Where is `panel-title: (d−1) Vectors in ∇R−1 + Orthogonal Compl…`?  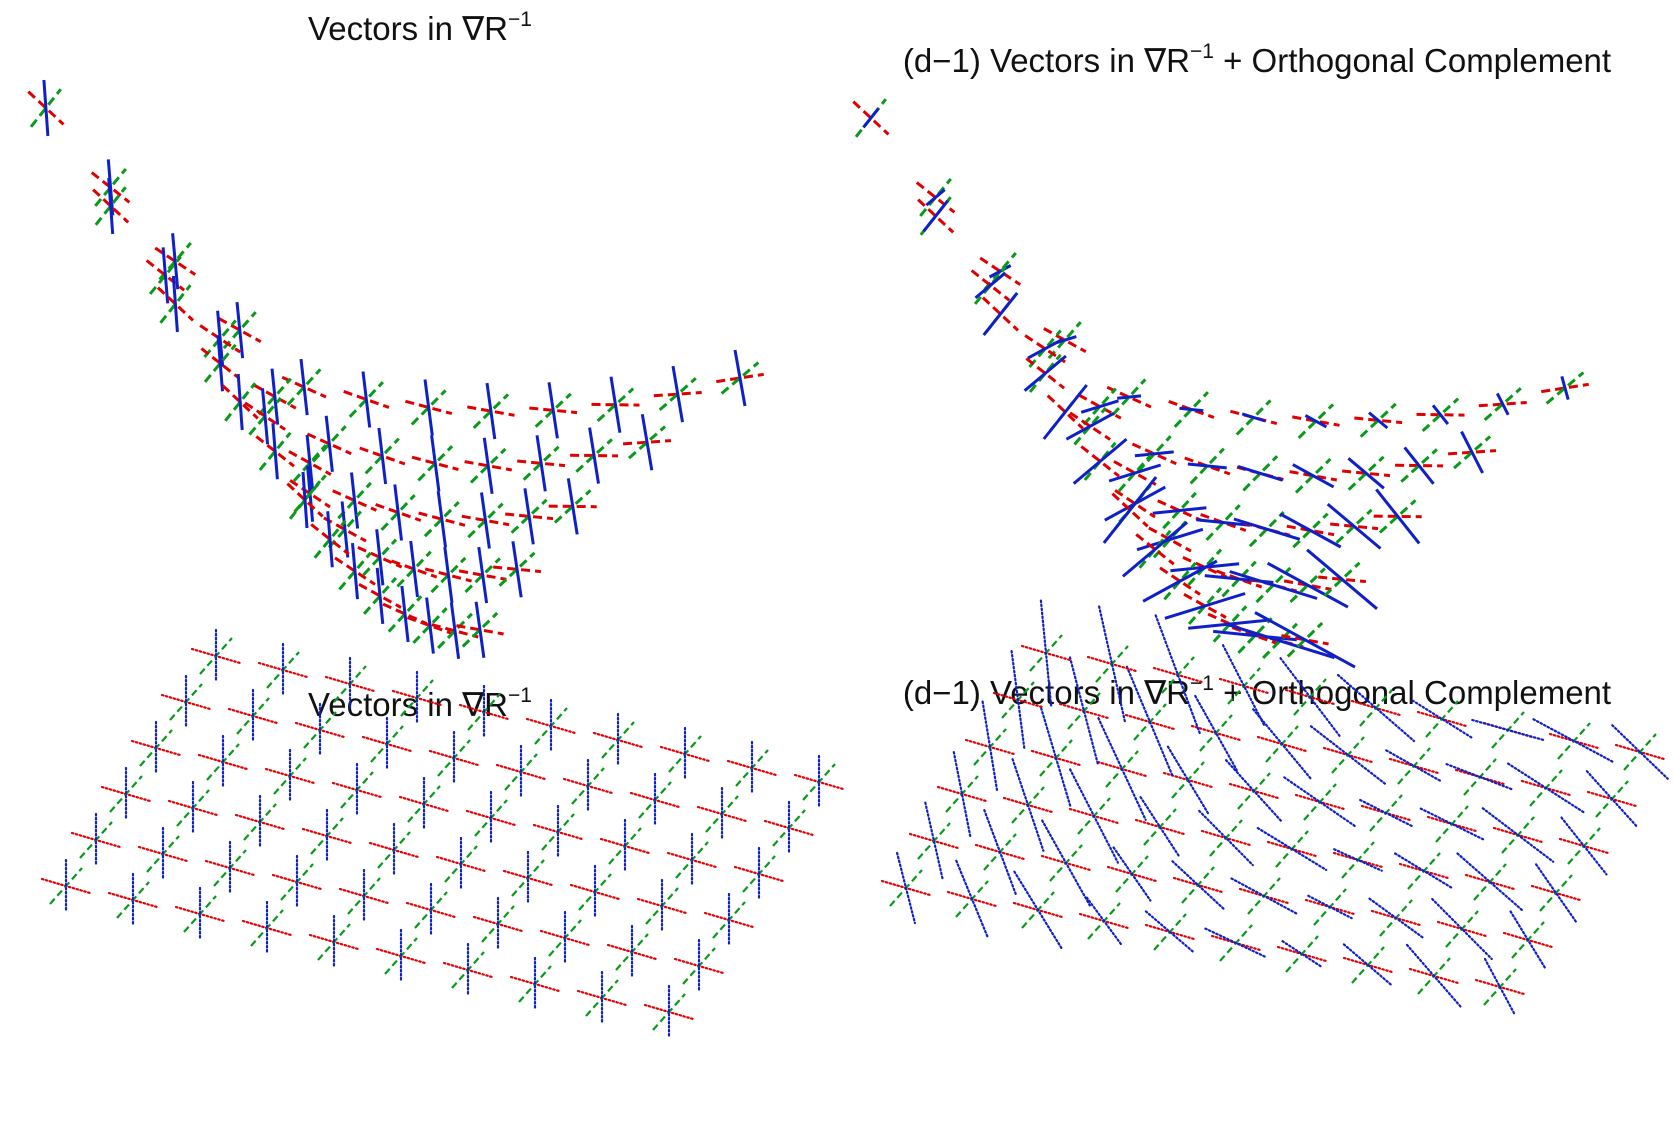 panel-title: (d−1) Vectors in ∇R−1 + Orthogonal Compl… is located at coordinates (1257, 692).